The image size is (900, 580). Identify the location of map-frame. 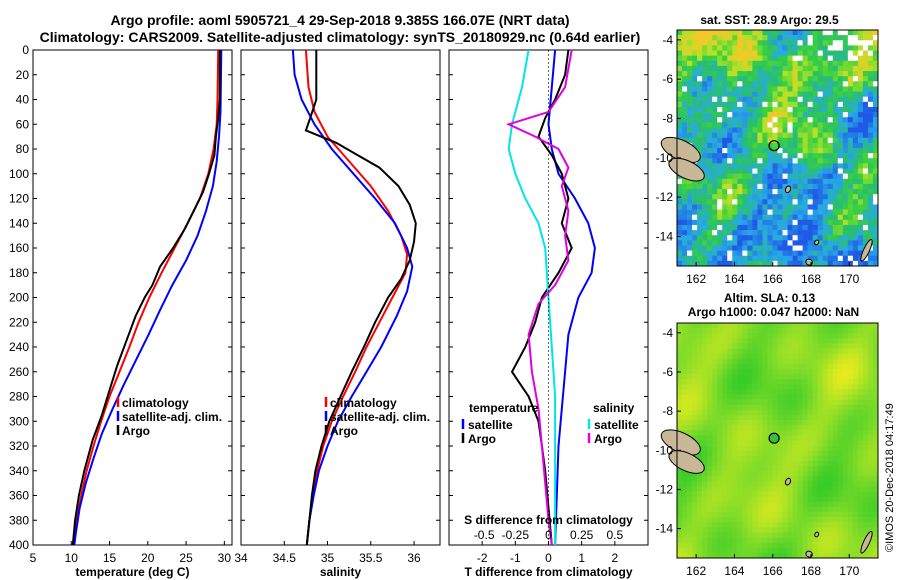
(777, 148).